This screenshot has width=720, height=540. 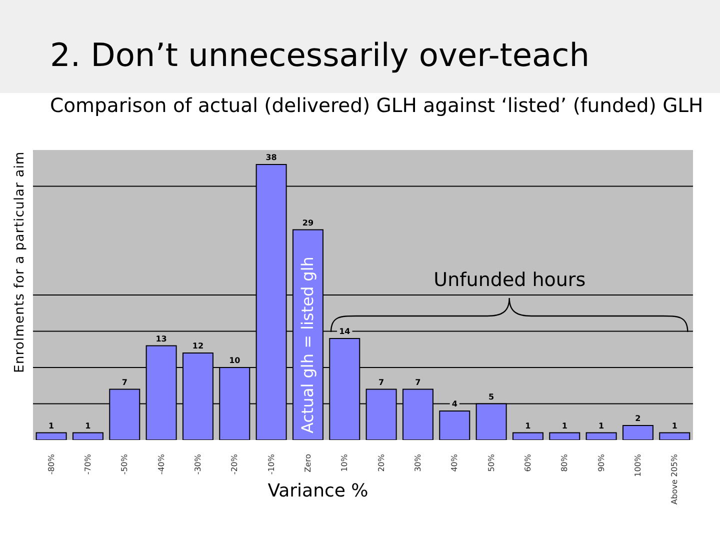 What do you see at coordinates (161, 339) in the screenshot?
I see `data-label: 13` at bounding box center [161, 339].